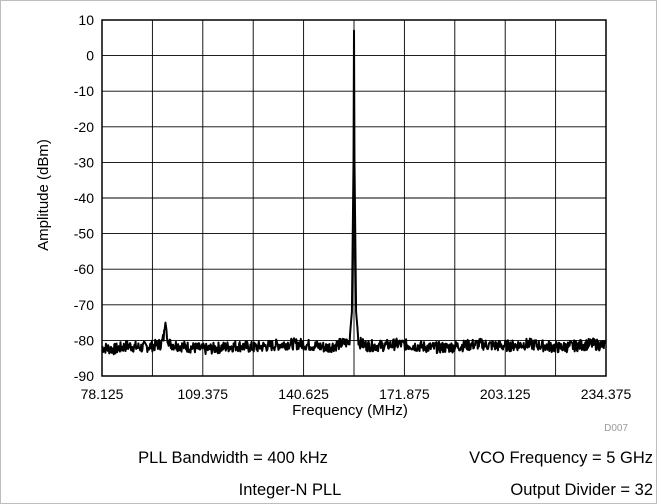 This screenshot has height=504, width=657. What do you see at coordinates (202, 394) in the screenshot?
I see `x-tick-label: 109.375` at bounding box center [202, 394].